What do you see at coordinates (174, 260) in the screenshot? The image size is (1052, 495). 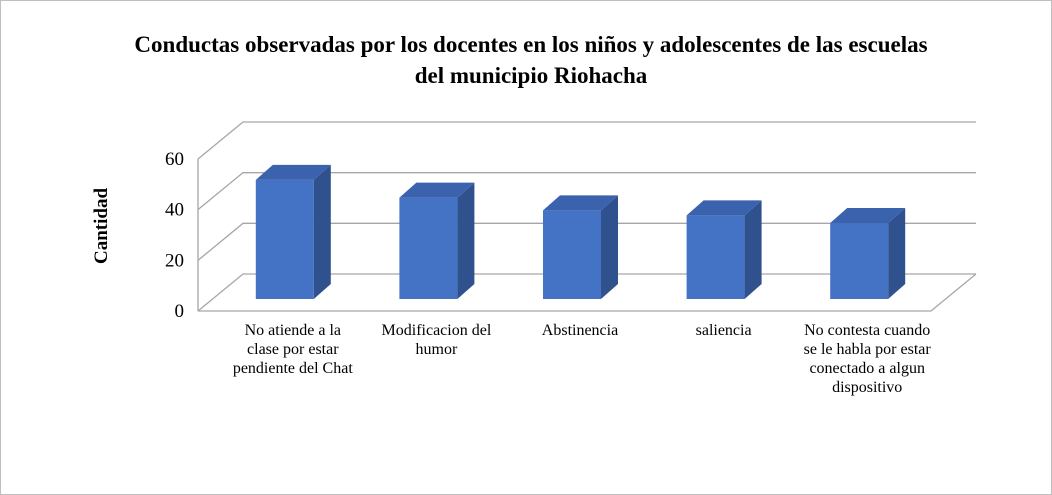 I see `y-tick-label: 20` at bounding box center [174, 260].